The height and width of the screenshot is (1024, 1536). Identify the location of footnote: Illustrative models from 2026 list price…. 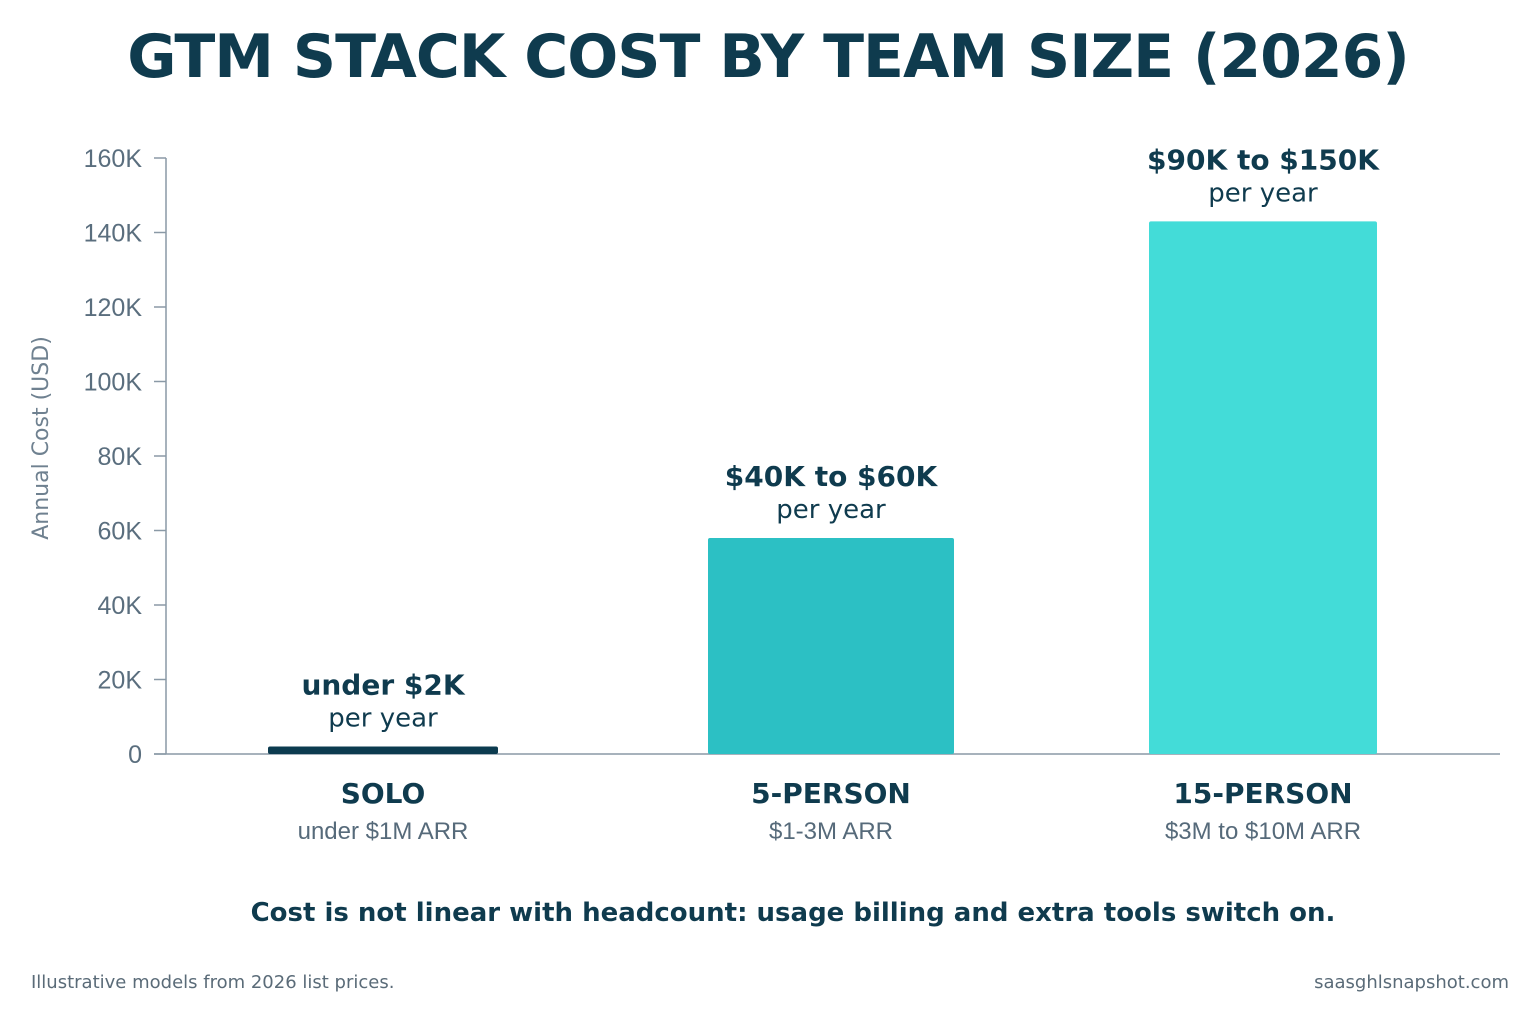
(213, 982).